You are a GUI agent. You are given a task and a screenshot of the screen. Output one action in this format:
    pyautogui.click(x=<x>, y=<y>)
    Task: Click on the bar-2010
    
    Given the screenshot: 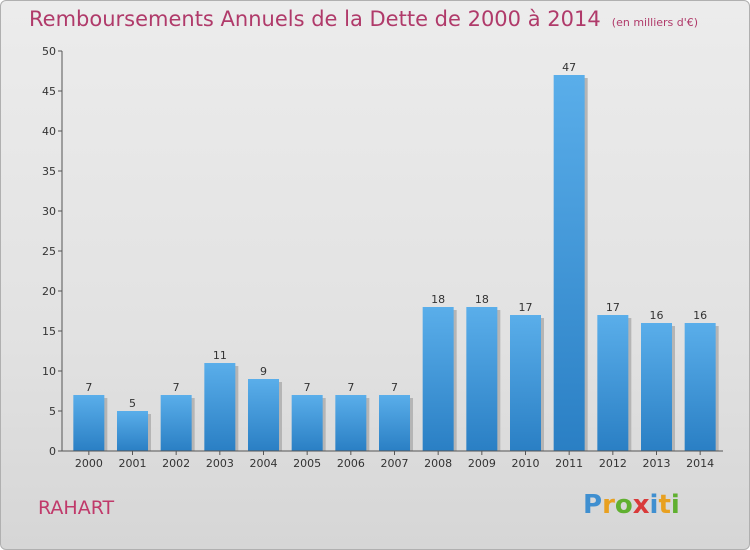 What is the action you would take?
    pyautogui.click(x=525, y=383)
    